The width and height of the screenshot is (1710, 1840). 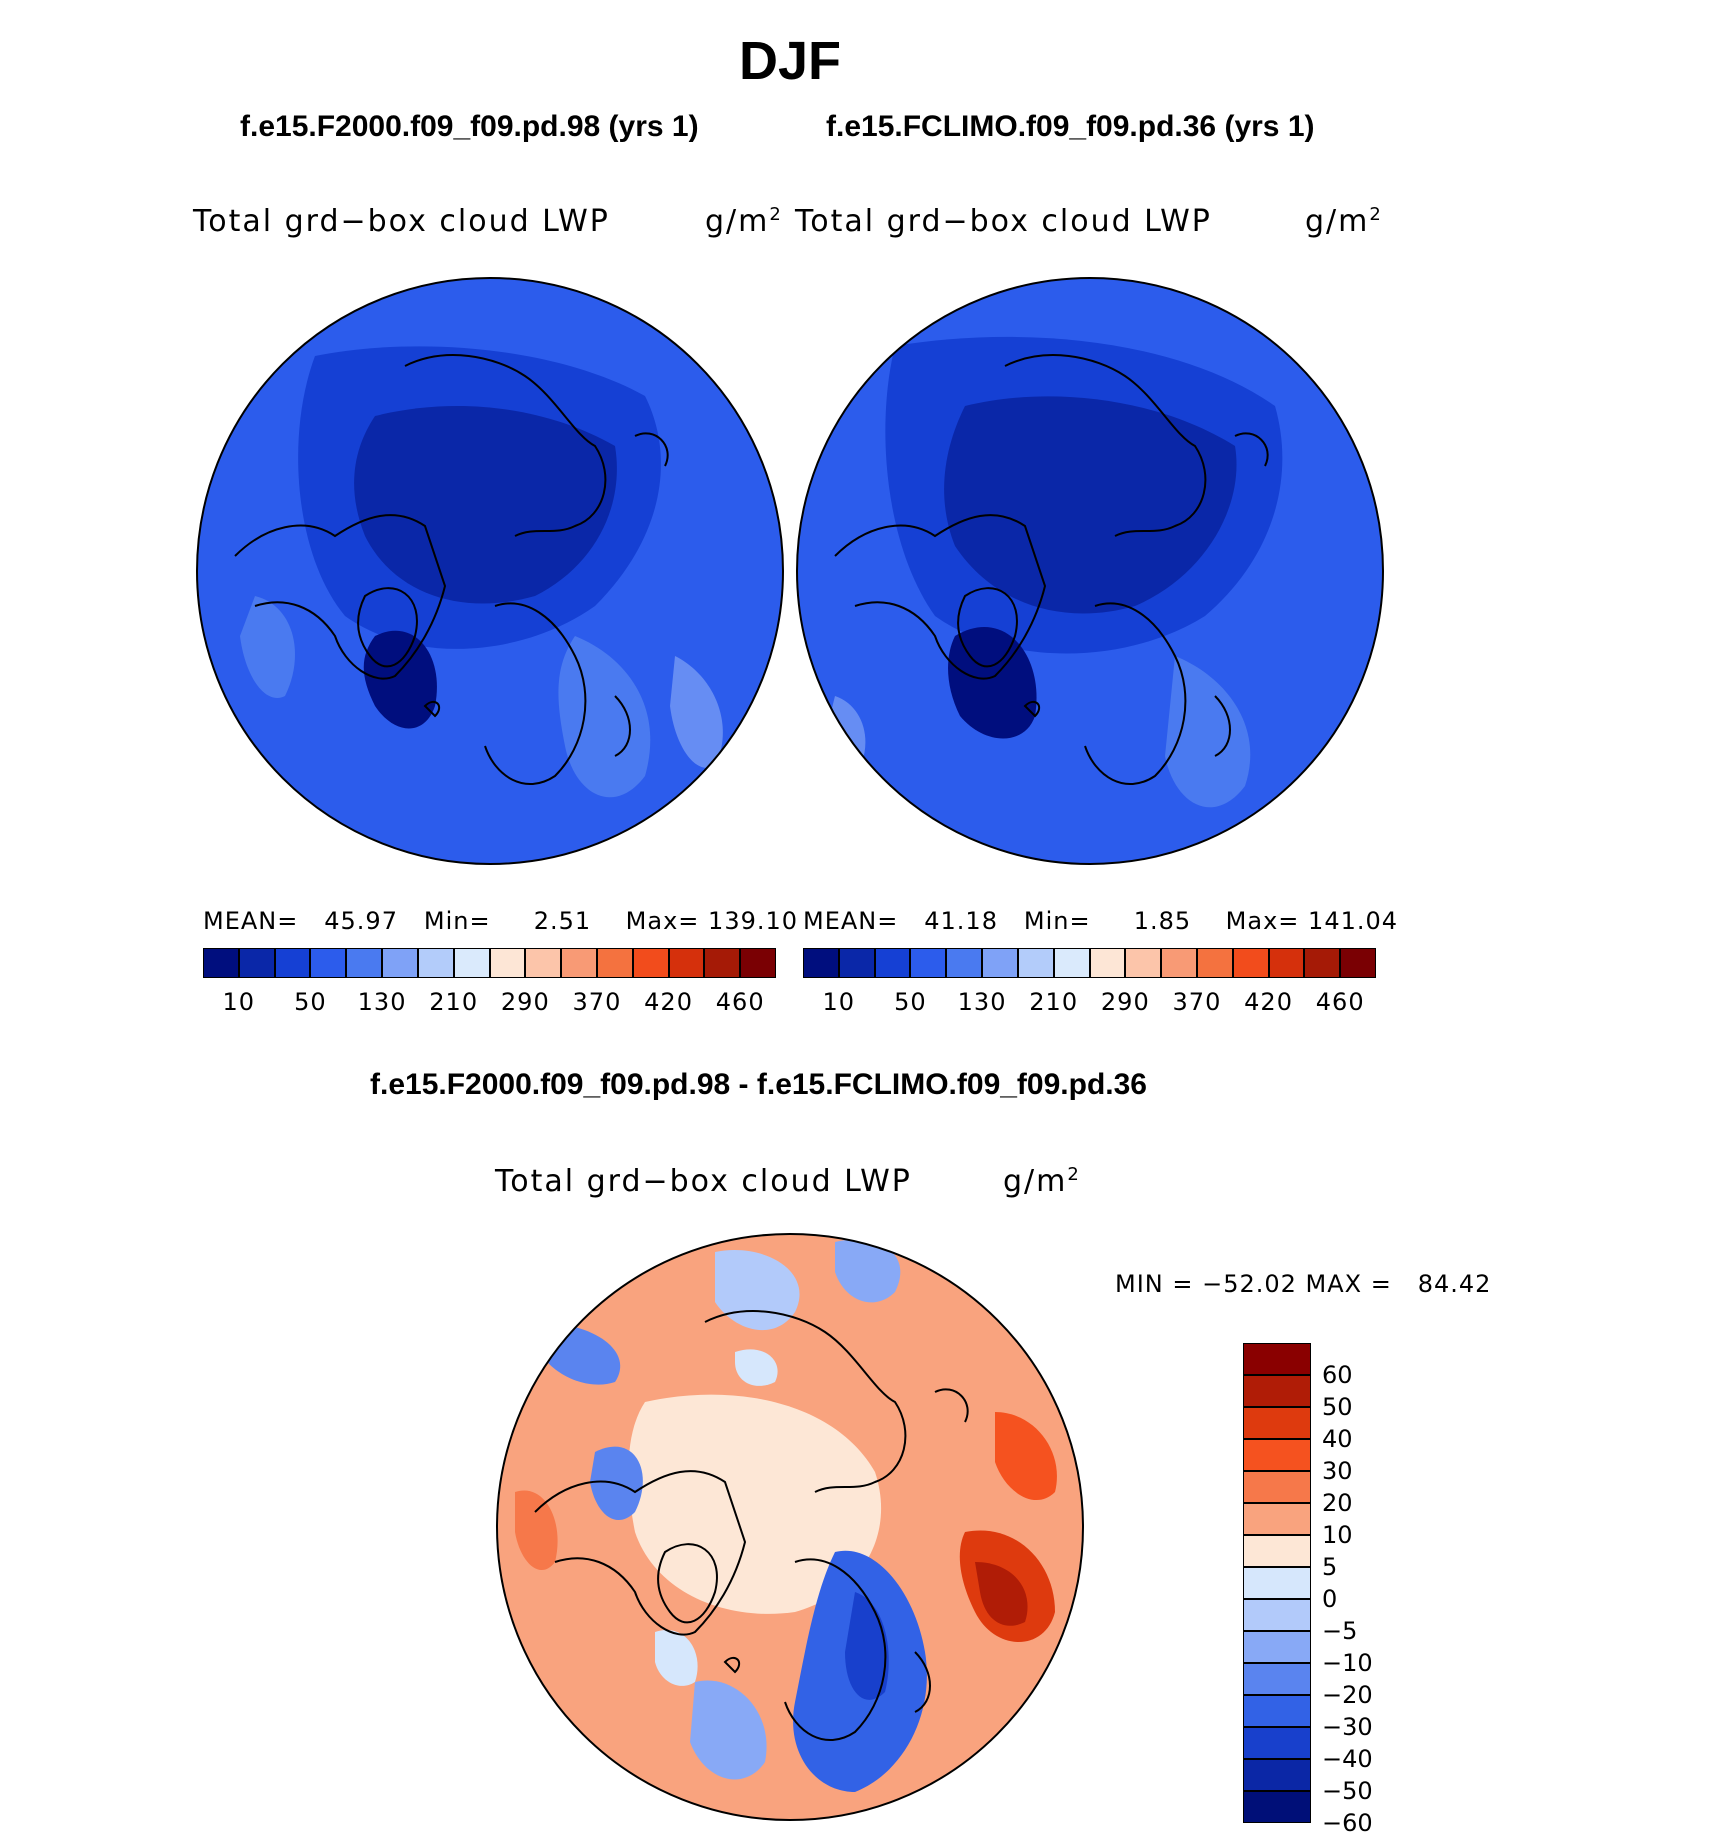 I want to click on left-stats: MEAN= 45.97 Min= 2.51 Max= 139.10, so click(x=501, y=921).